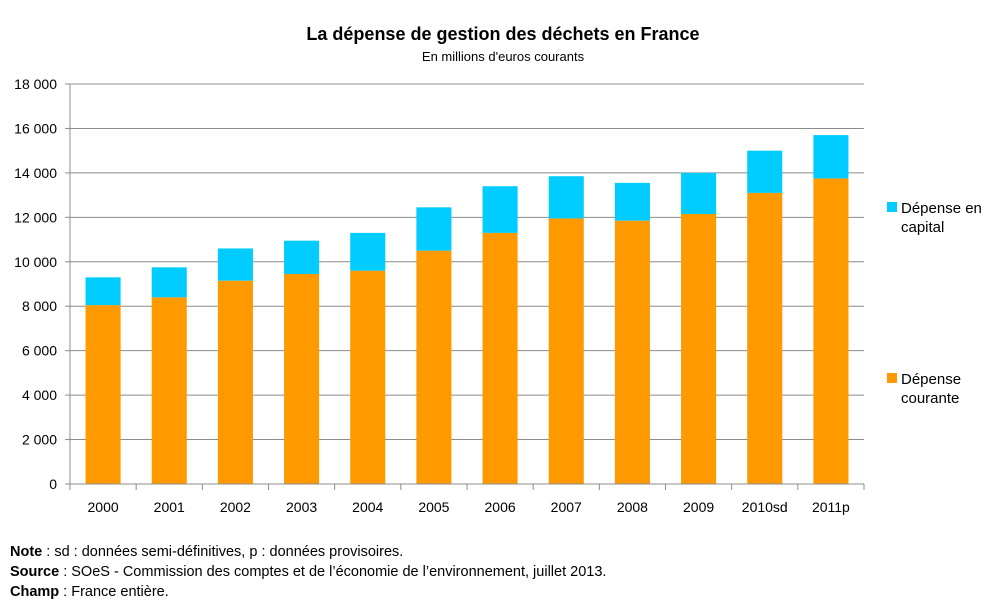 The width and height of the screenshot is (1008, 603). Describe the element at coordinates (765, 507) in the screenshot. I see `x-tick-label: 2010sd` at that location.